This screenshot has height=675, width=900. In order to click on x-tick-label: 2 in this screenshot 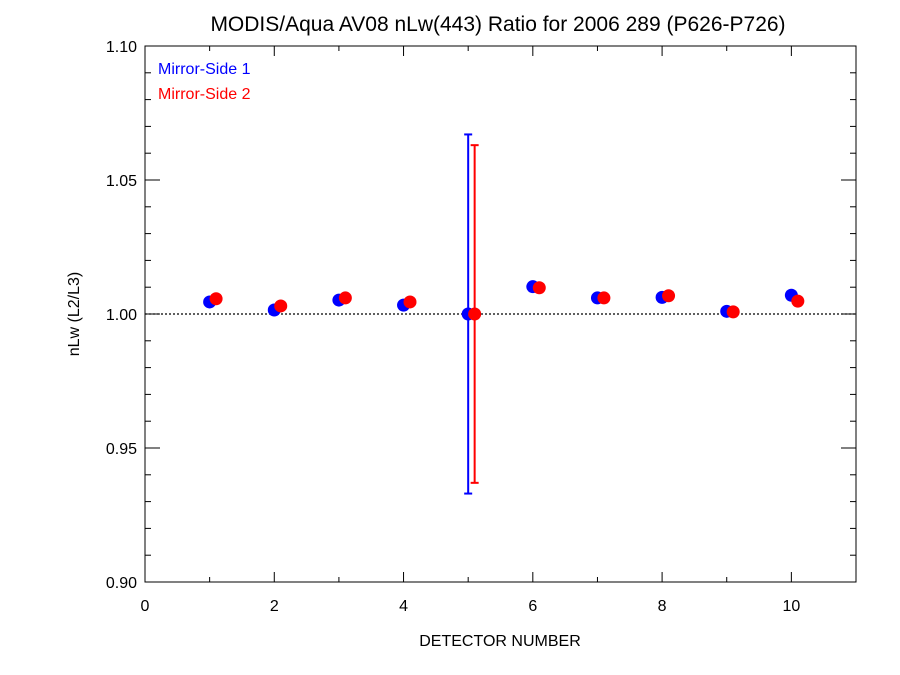, I will do `click(274, 606)`.